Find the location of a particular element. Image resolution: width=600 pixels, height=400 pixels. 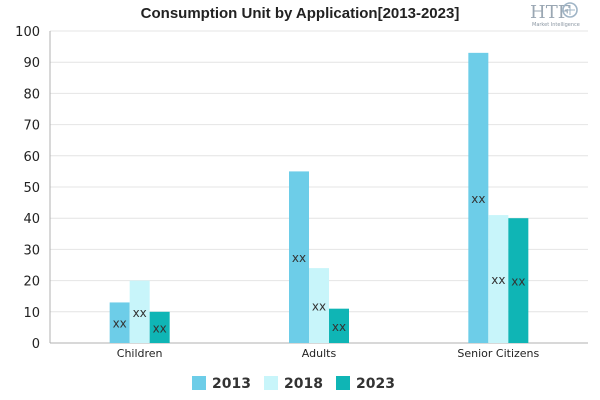

bar-2023-senior-citizens is located at coordinates (518, 280).